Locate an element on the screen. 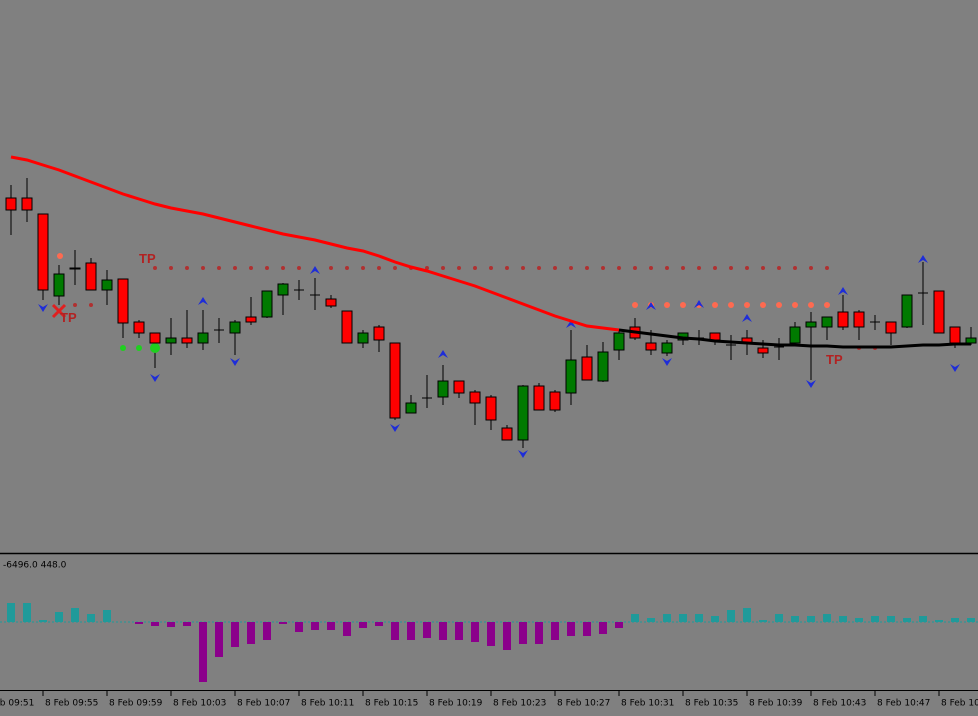  x-tick-label: 8 Feb 10:15 is located at coordinates (391, 704).